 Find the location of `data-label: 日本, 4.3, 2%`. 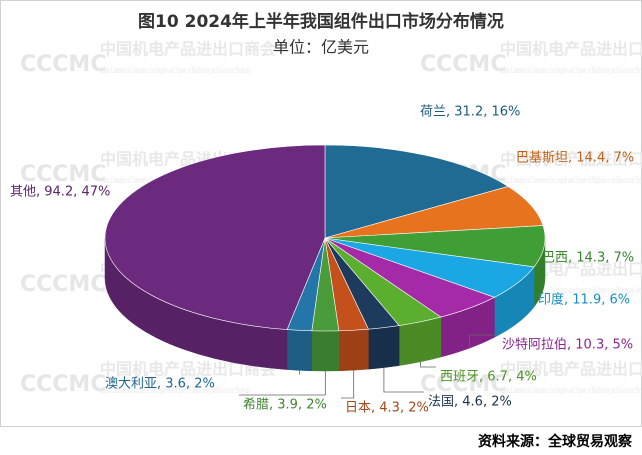

data-label: 日本, 4.3, 2% is located at coordinates (387, 408).